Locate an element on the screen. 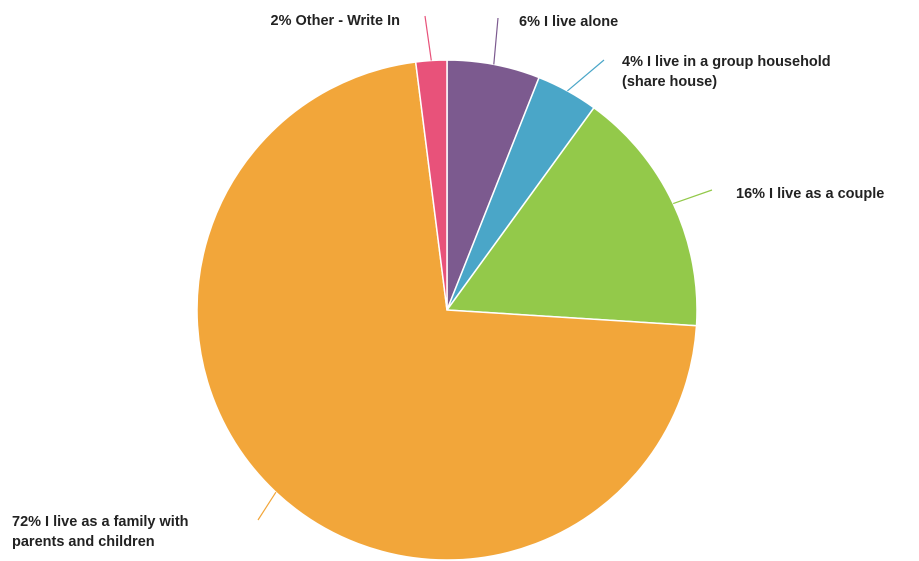  slice-label-line: 2% Other - Write In is located at coordinates (335, 21).